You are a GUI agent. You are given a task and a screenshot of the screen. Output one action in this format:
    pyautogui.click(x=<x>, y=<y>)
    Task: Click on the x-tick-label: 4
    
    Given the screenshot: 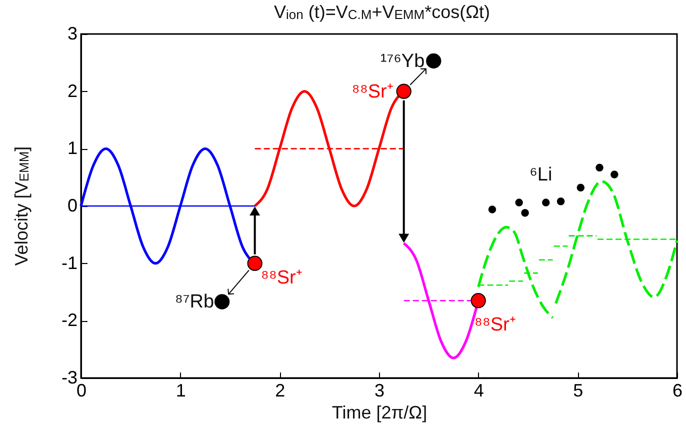 What is the action you would take?
    pyautogui.click(x=479, y=390)
    